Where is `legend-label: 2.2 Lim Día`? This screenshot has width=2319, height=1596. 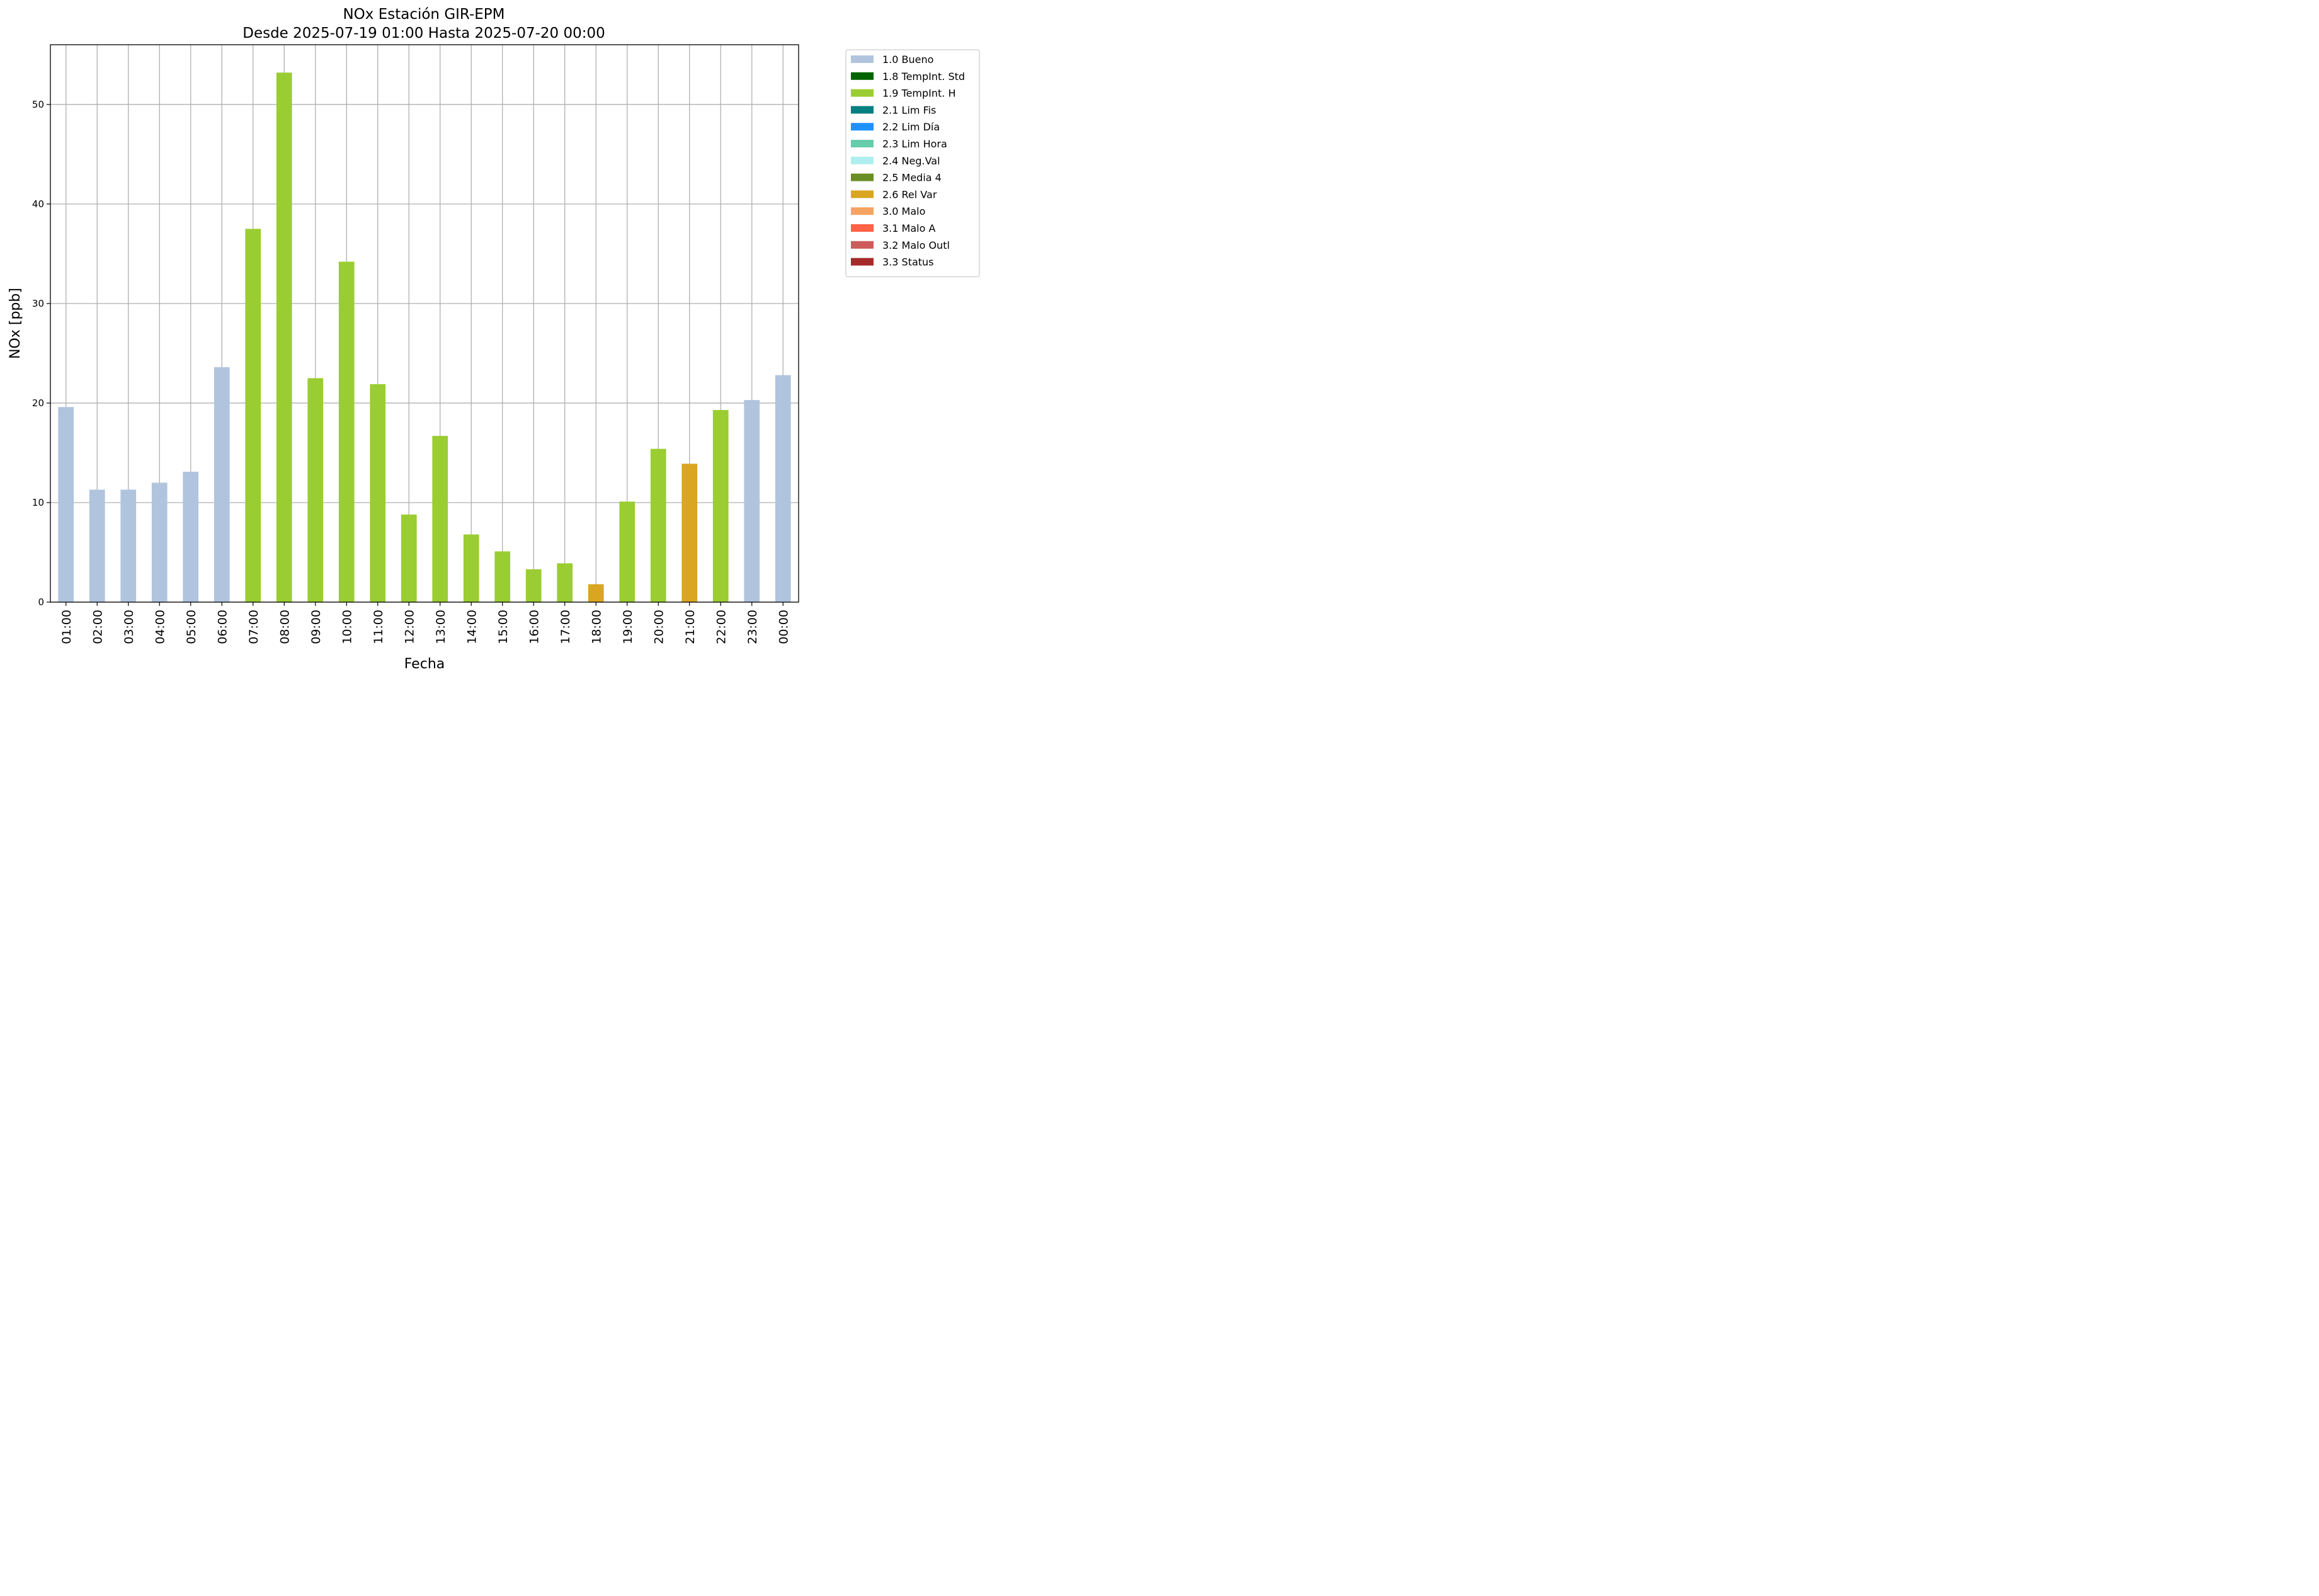
legend-label: 2.2 Lim Día is located at coordinates (911, 127).